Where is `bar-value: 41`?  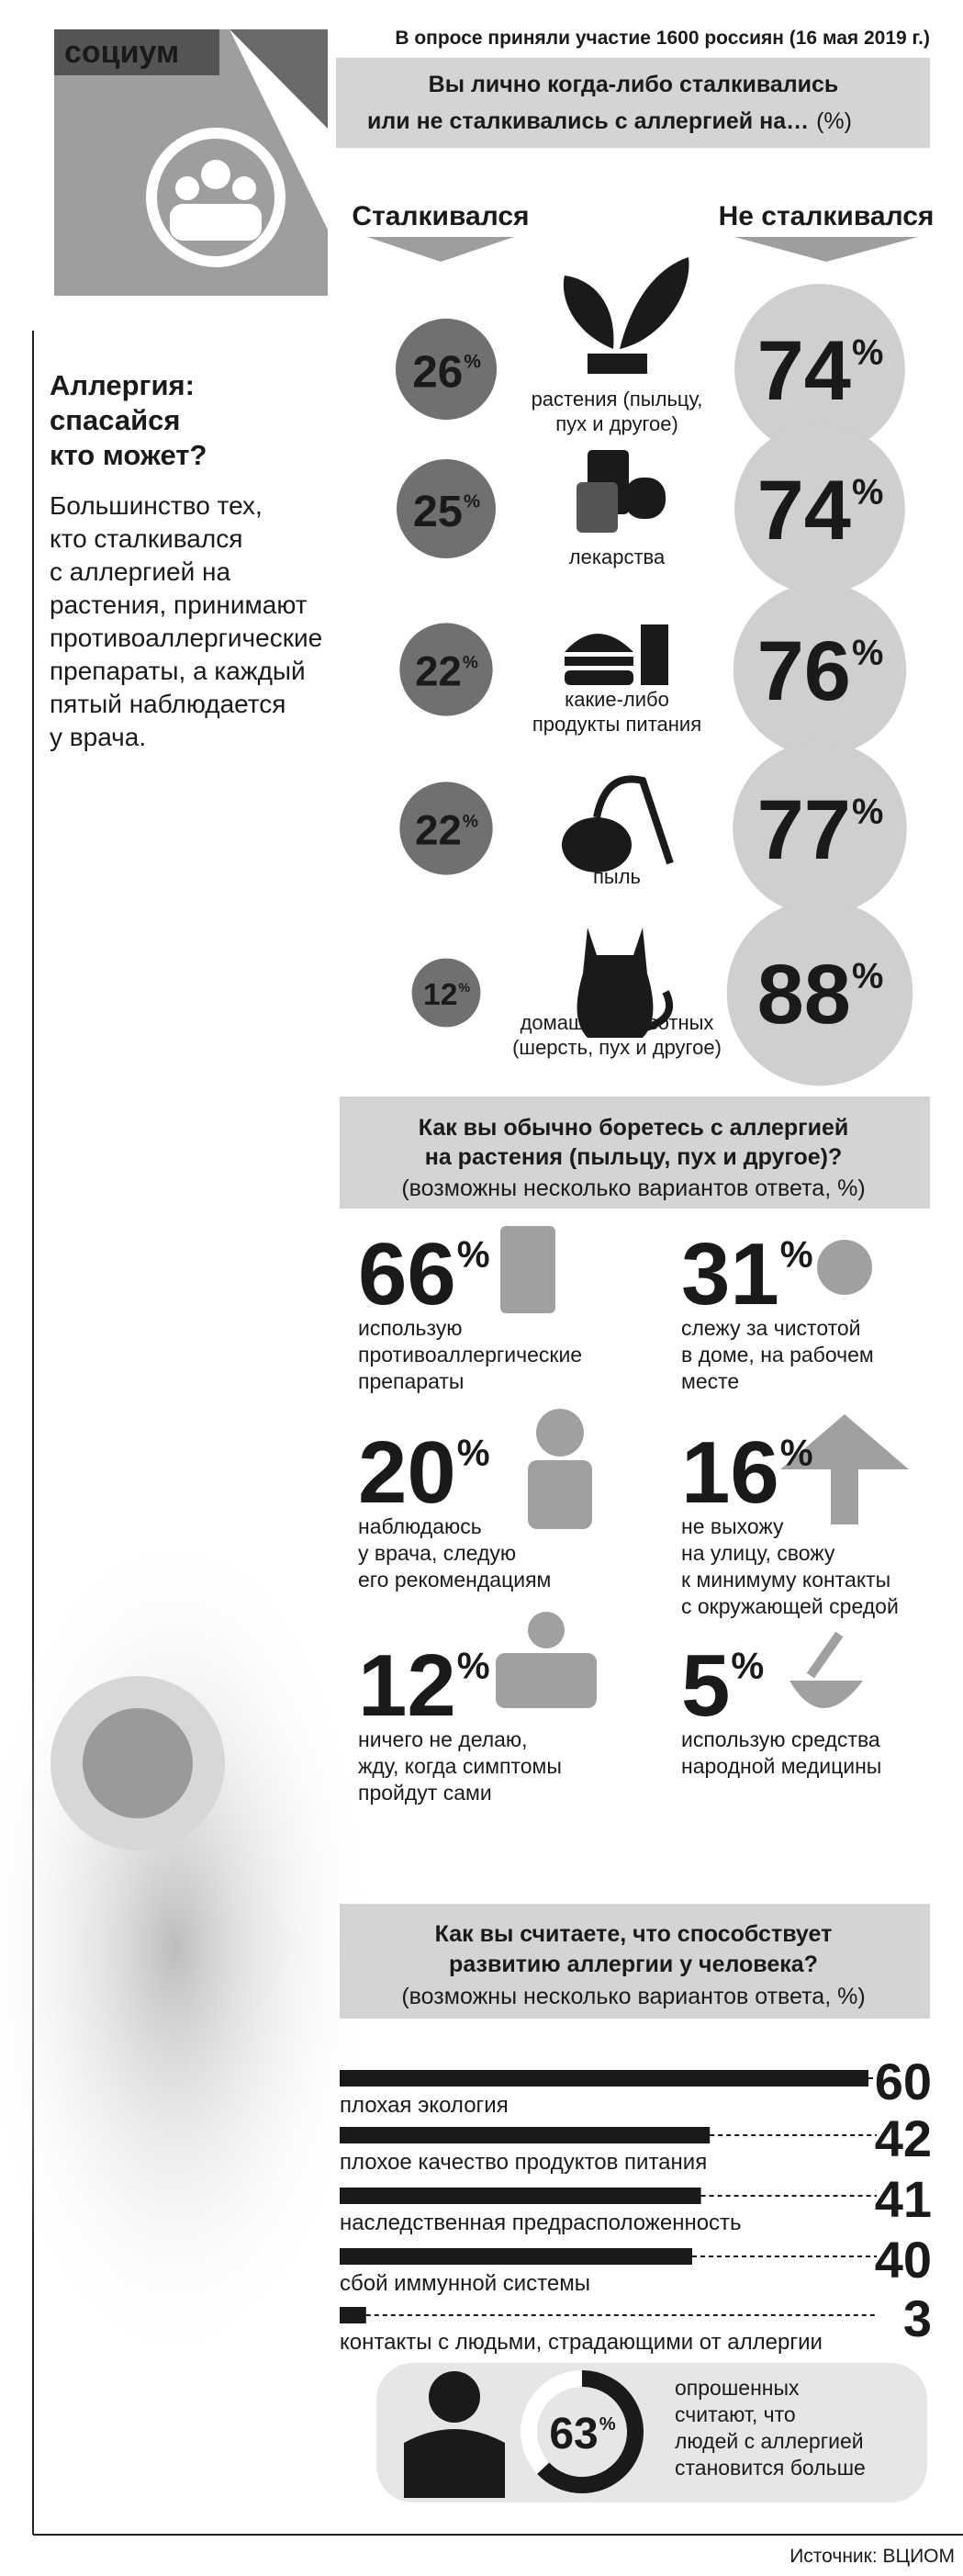 bar-value: 41 is located at coordinates (903, 2199).